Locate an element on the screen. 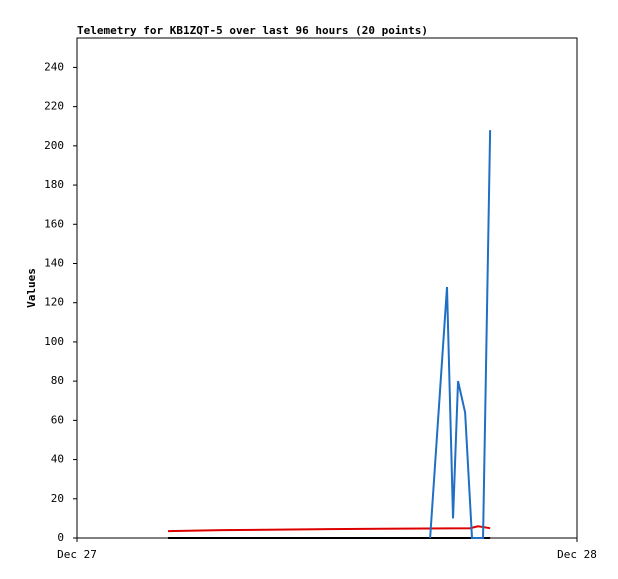 The width and height of the screenshot is (618, 579). y-tick-label: 80 is located at coordinates (57, 380).